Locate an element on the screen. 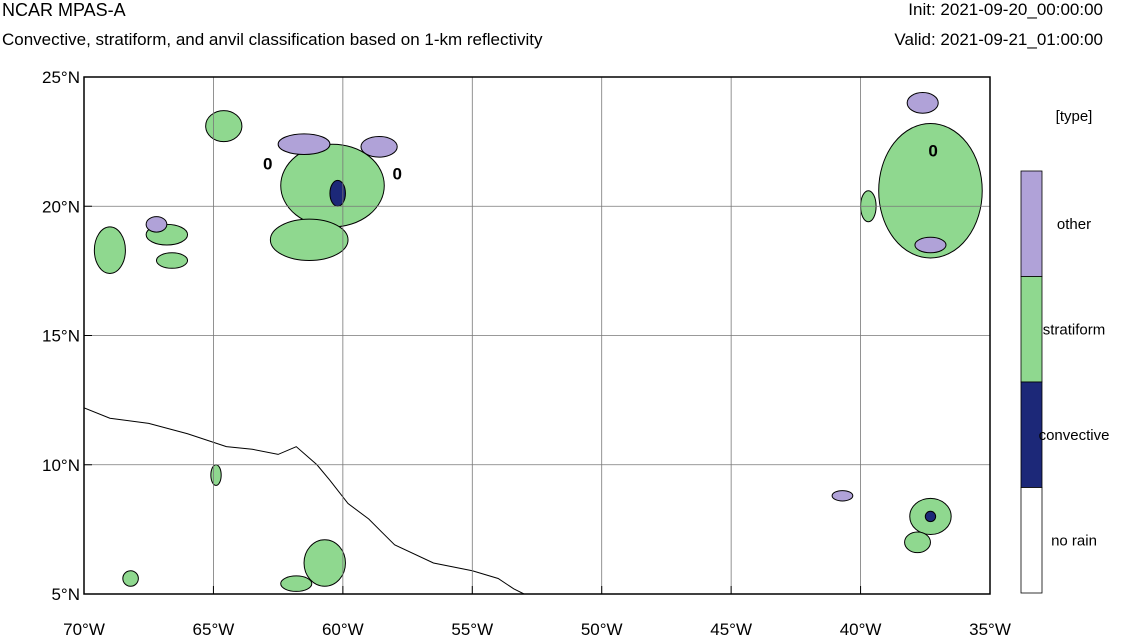 The height and width of the screenshot is (641, 1128). y-tick-label: 25°N is located at coordinates (61, 77).